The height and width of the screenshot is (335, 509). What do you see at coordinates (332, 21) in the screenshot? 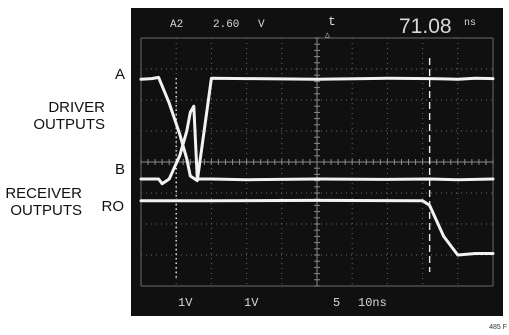
I see `readout-delta-symbol: t` at bounding box center [332, 21].